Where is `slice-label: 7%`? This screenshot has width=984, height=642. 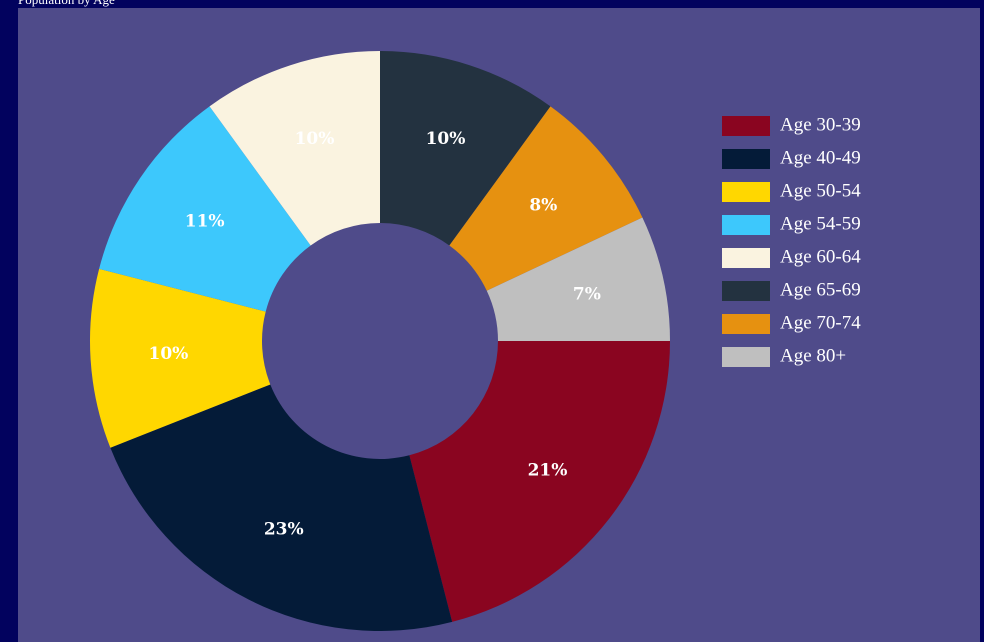
slice-label: 7% is located at coordinates (587, 294).